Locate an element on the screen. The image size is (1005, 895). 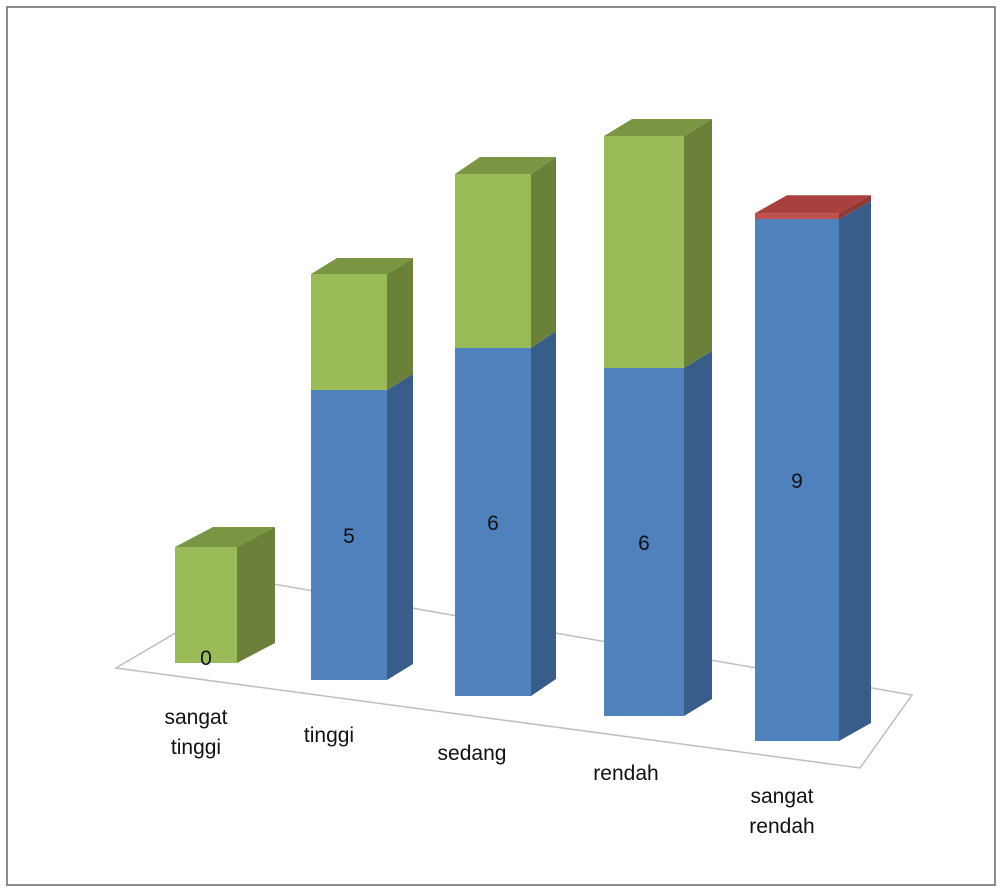
category-label: sedang is located at coordinates (472, 753).